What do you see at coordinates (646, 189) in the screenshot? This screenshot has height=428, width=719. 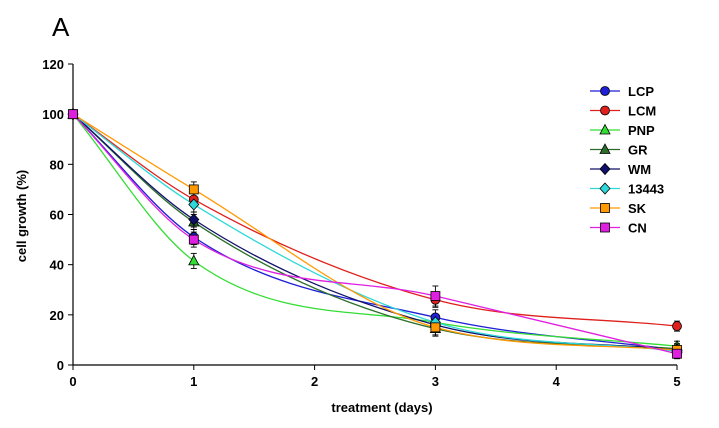 I see `legend-label: 13443` at bounding box center [646, 189].